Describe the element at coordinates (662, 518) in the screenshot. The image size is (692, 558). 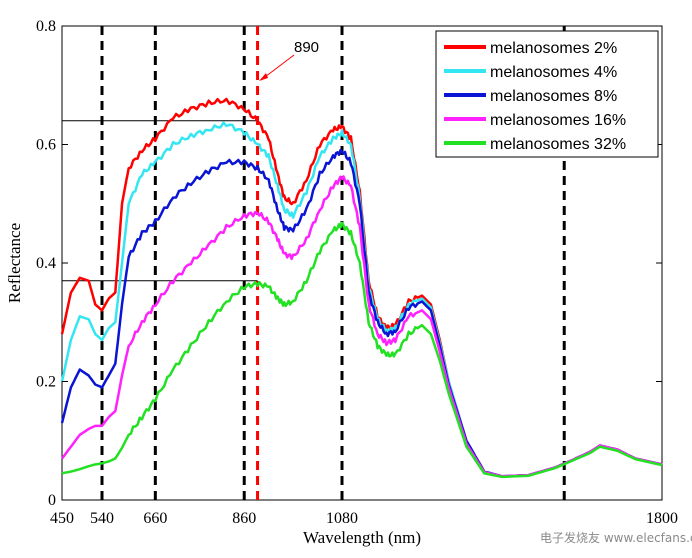
I see `x-tick-label-1800: 1800` at that location.